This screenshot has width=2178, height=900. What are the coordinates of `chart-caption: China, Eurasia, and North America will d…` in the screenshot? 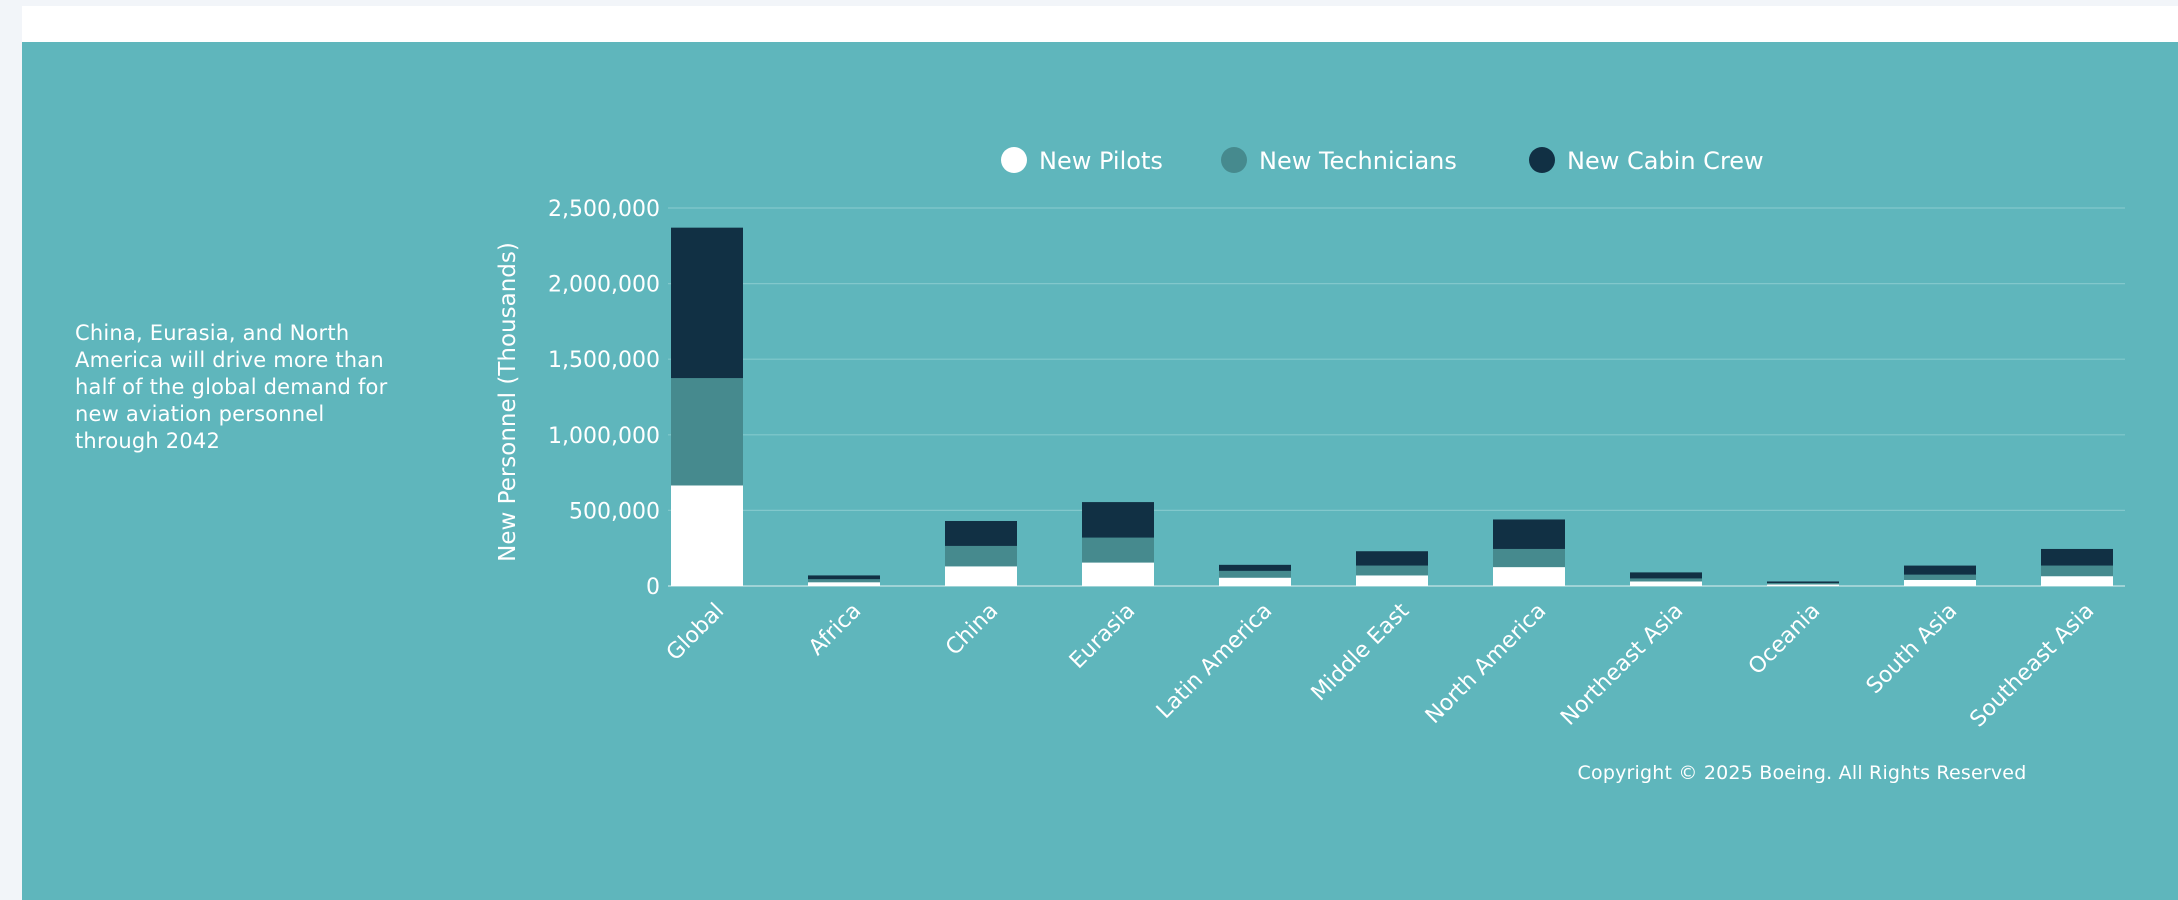 It's located at (231, 387).